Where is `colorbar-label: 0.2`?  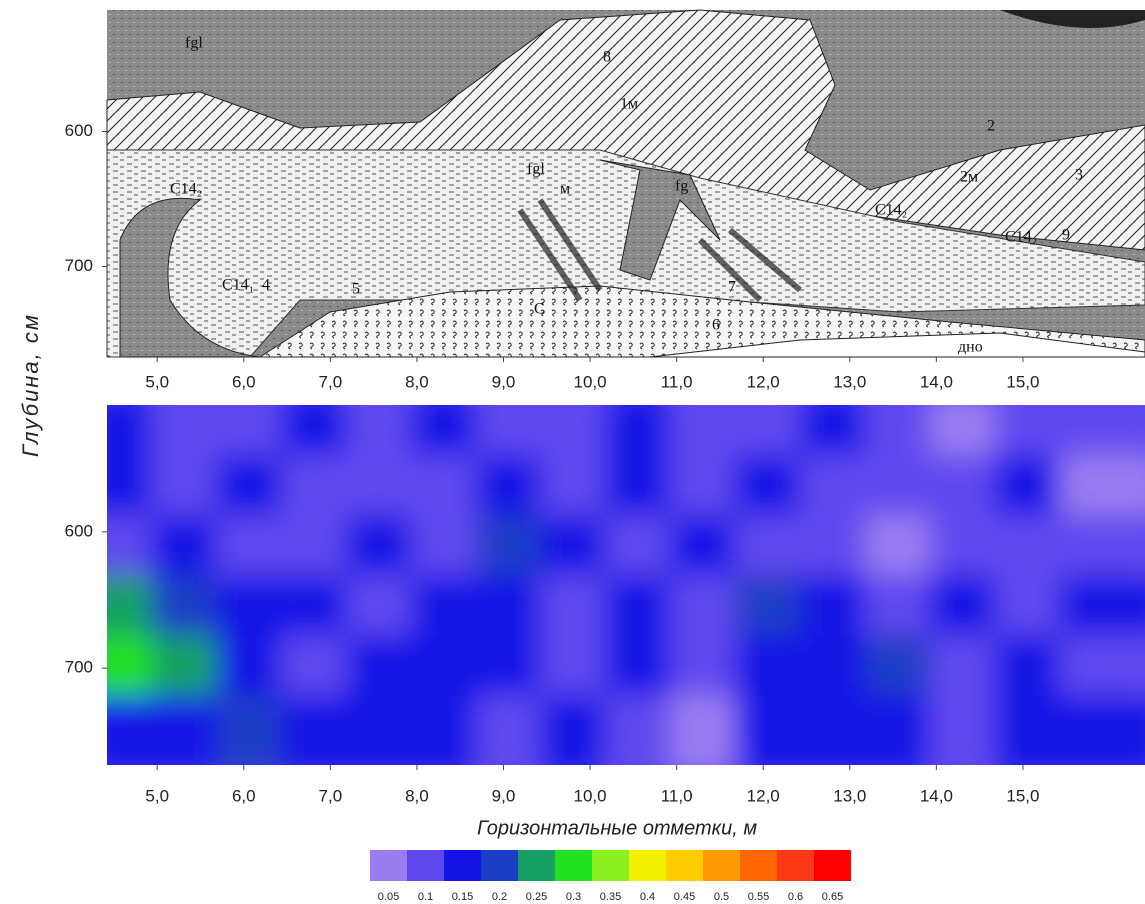
colorbar-label: 0.2 is located at coordinates (499, 897).